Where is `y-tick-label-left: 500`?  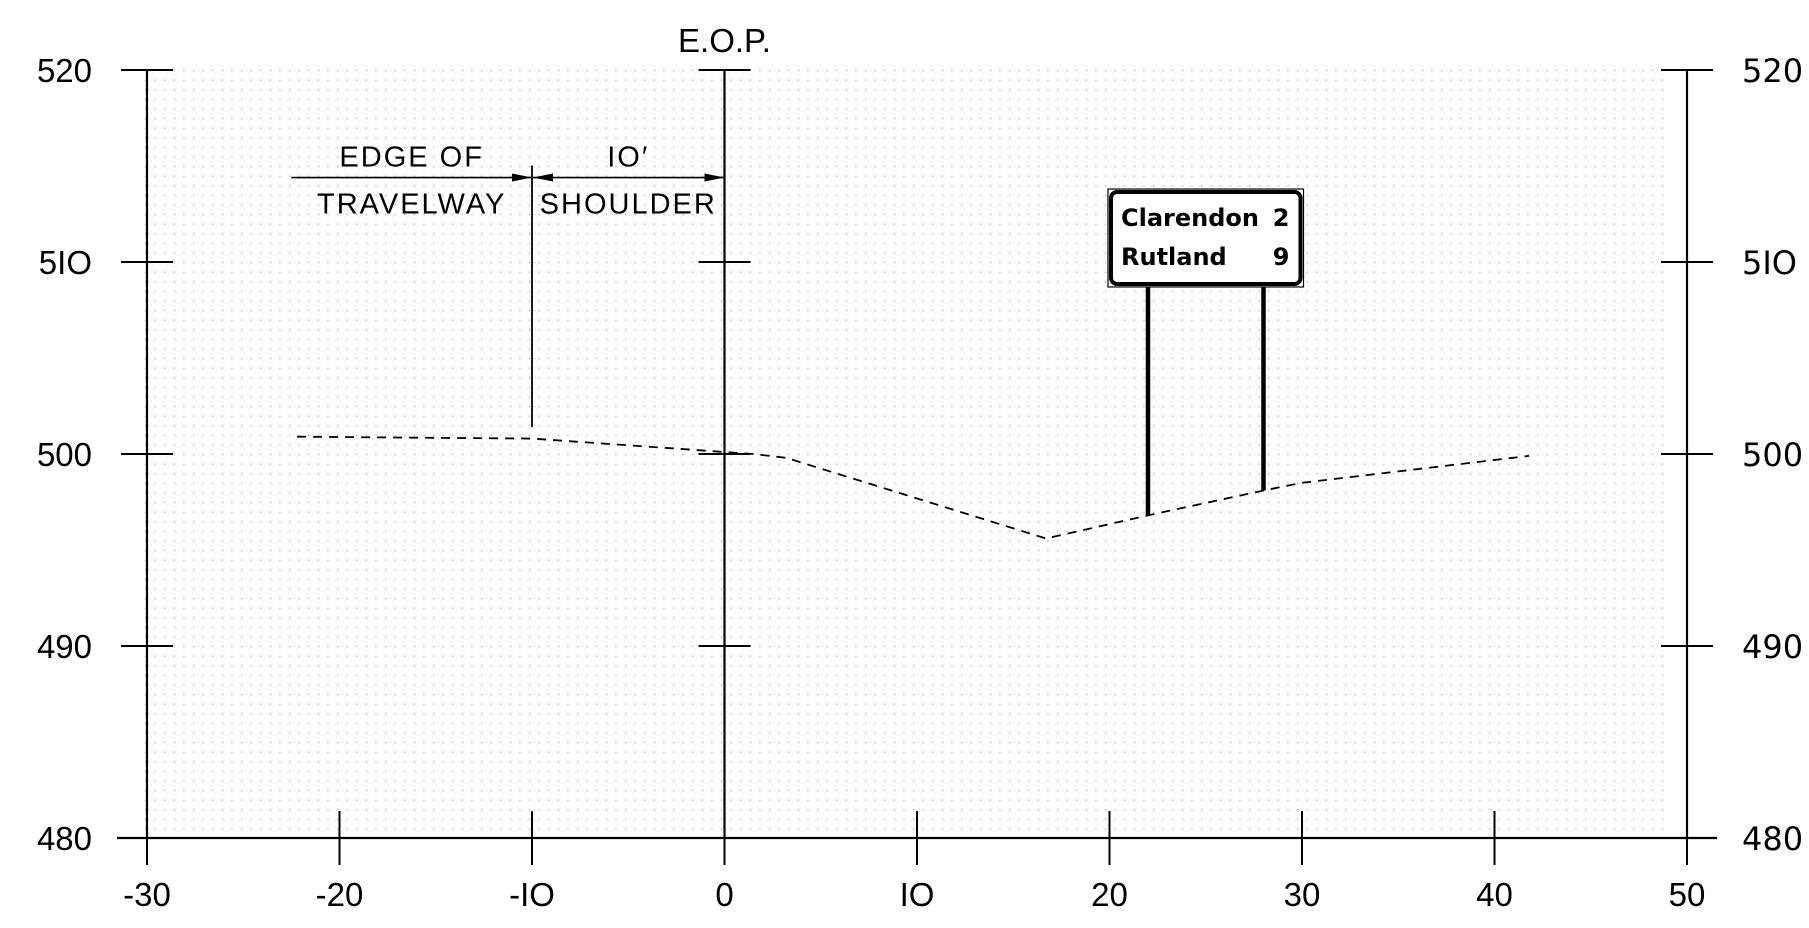 y-tick-label-left: 500 is located at coordinates (64, 454).